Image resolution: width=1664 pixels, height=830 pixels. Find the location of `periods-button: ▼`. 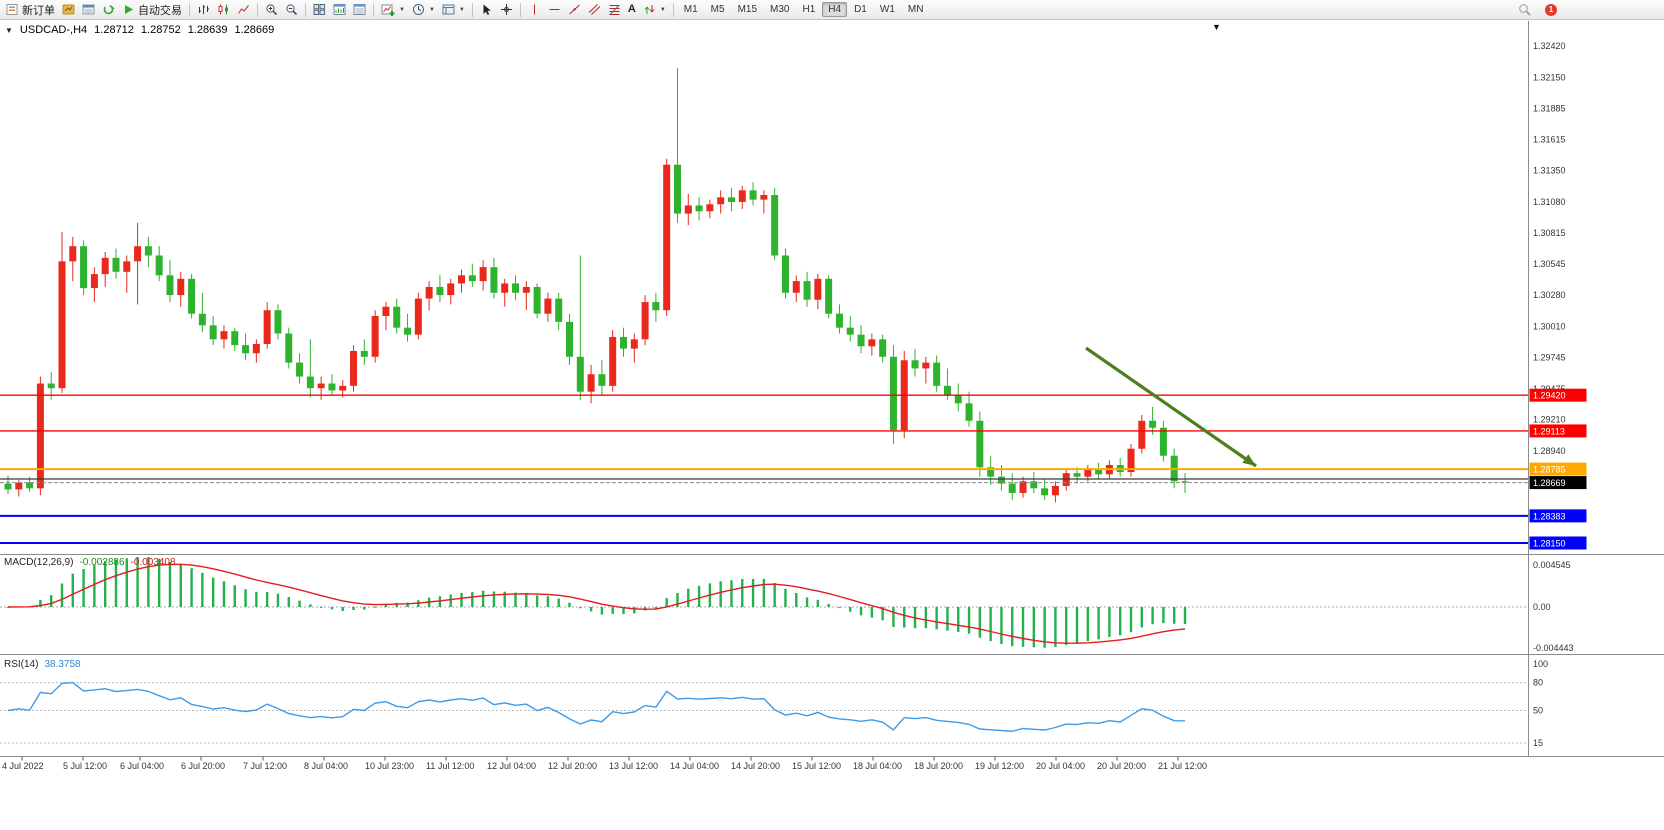

periods-button: ▼ is located at coordinates (423, 9).